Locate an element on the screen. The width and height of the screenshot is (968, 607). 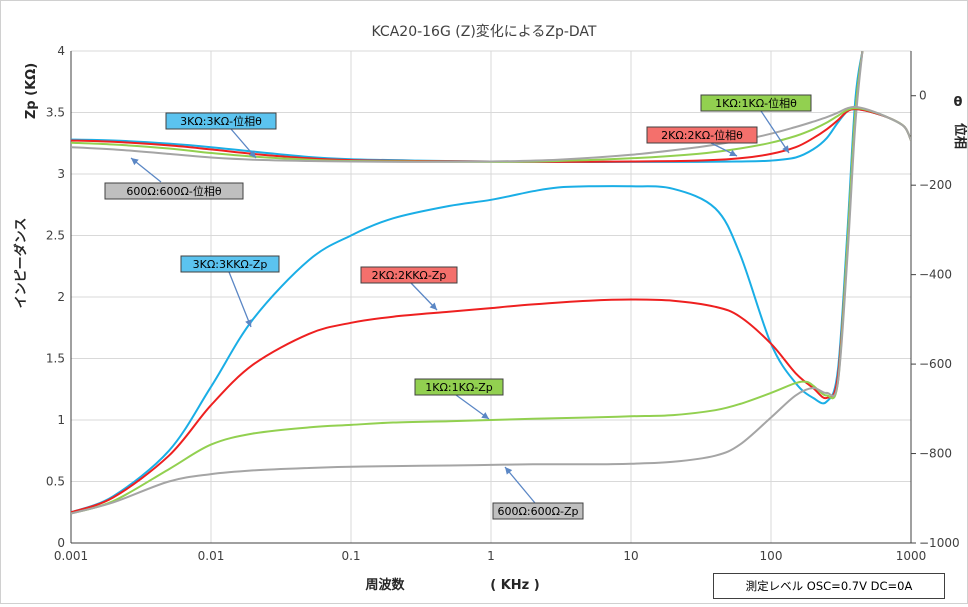
annotation-label: 3KΩ:3KΩ-位相θ is located at coordinates (221, 121).